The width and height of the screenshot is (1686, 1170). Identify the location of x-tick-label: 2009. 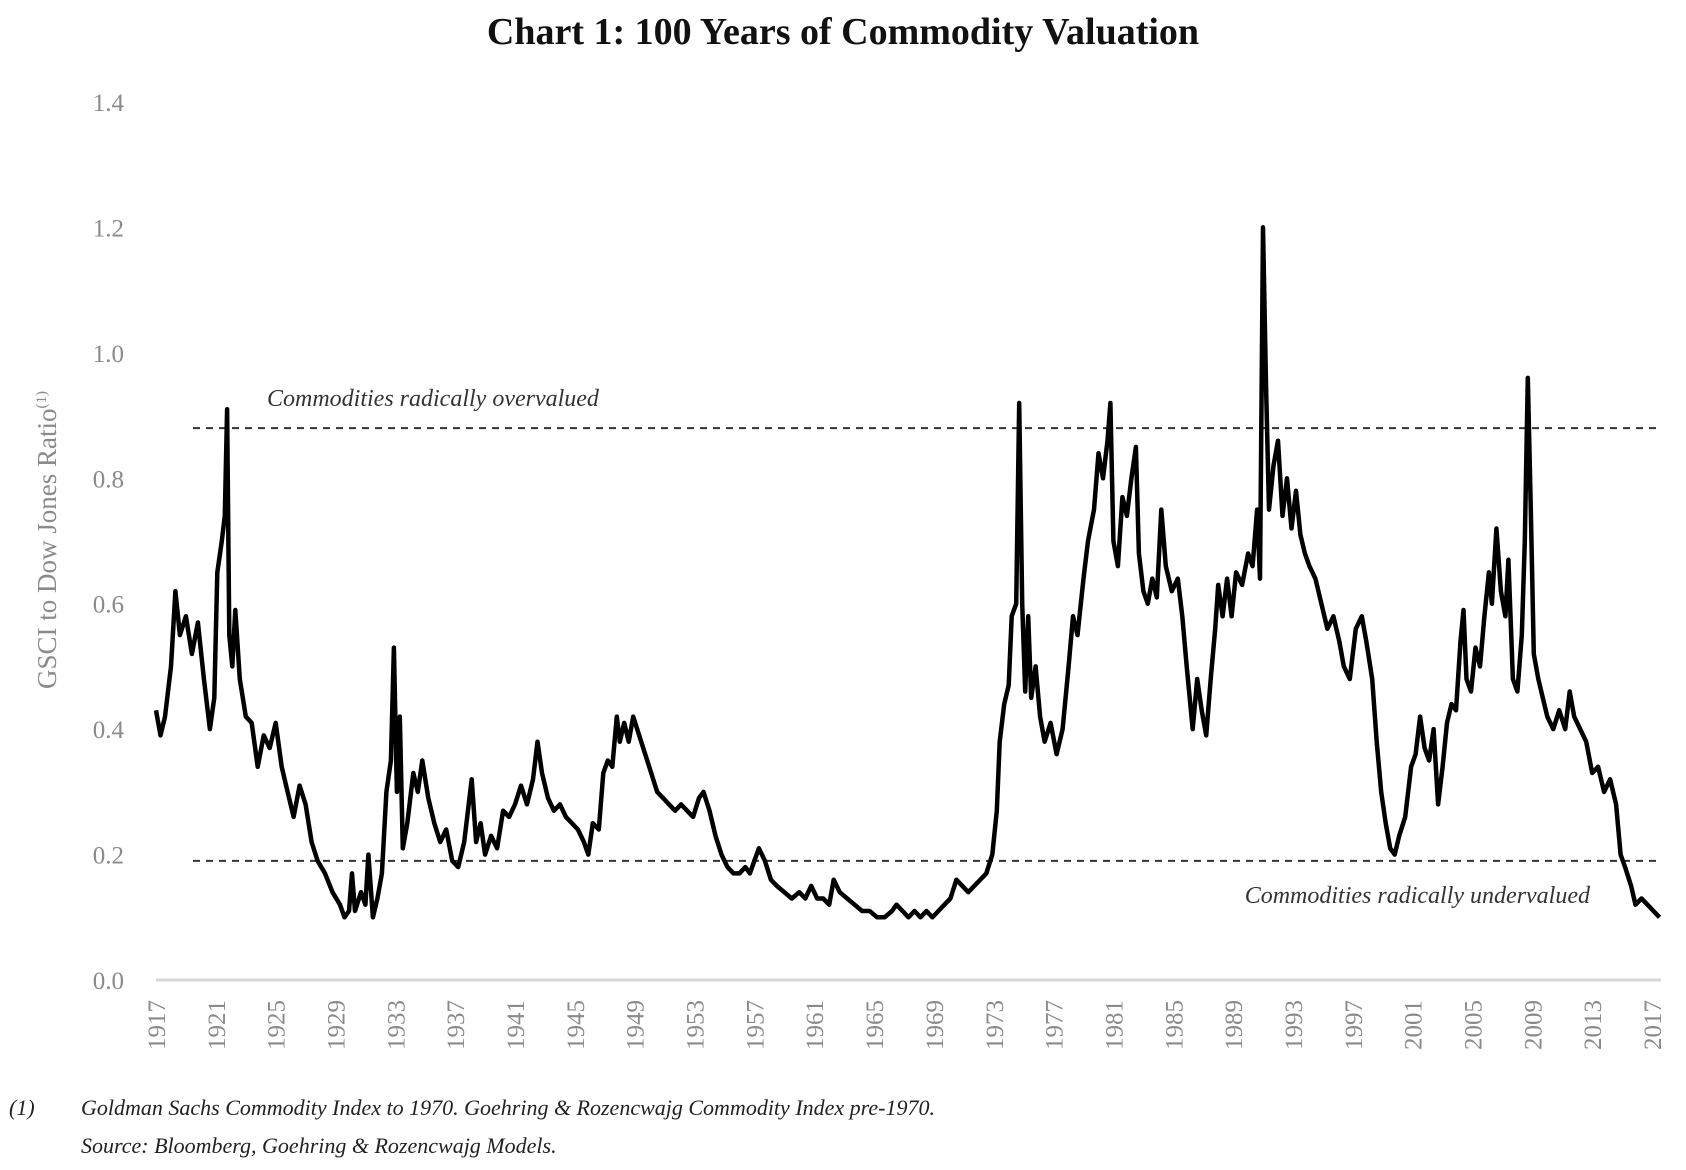
(1533, 1025).